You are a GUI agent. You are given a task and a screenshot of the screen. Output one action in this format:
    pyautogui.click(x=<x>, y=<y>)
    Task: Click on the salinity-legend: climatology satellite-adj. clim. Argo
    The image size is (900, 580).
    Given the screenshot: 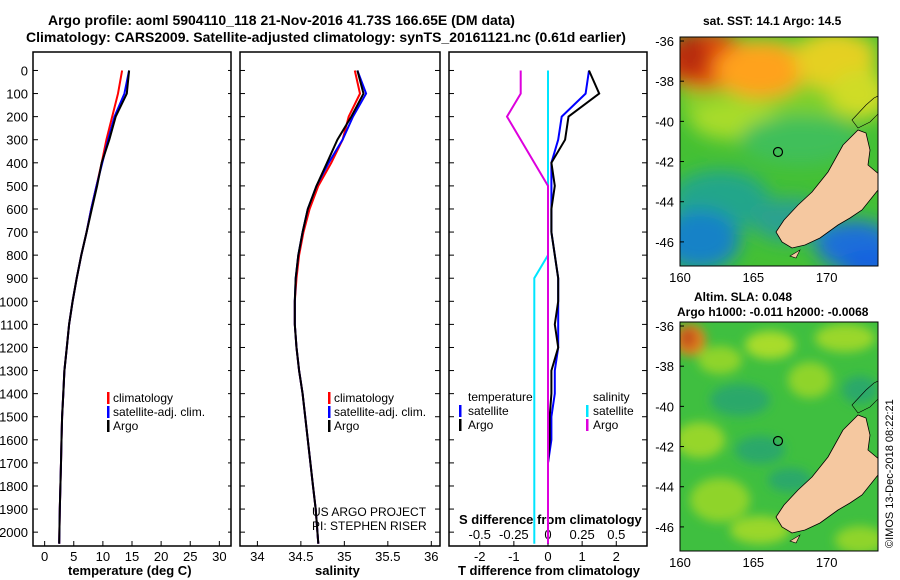 What is the action you would take?
    pyautogui.click(x=377, y=412)
    